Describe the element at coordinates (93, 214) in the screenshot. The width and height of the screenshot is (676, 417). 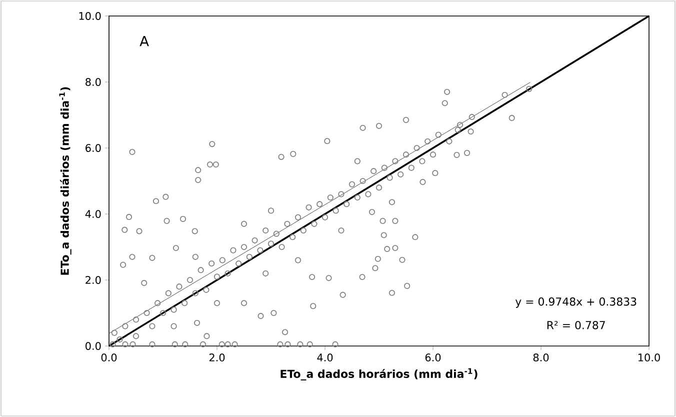
I see `y-tick-label: 4.0` at that location.